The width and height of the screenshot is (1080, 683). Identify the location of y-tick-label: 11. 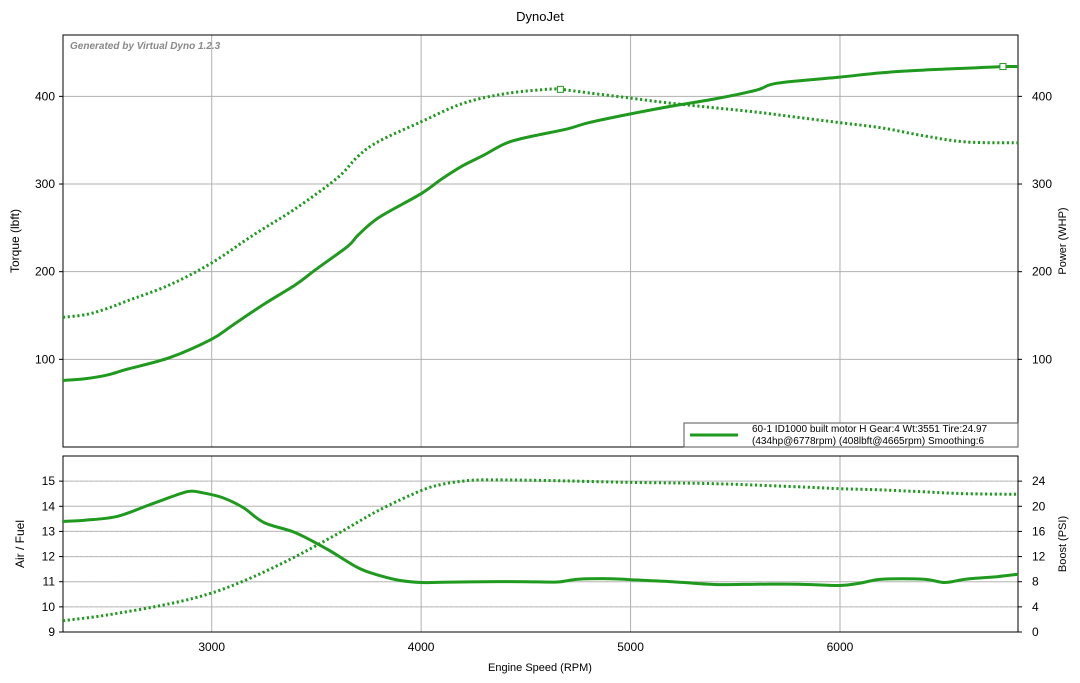
(49, 582).